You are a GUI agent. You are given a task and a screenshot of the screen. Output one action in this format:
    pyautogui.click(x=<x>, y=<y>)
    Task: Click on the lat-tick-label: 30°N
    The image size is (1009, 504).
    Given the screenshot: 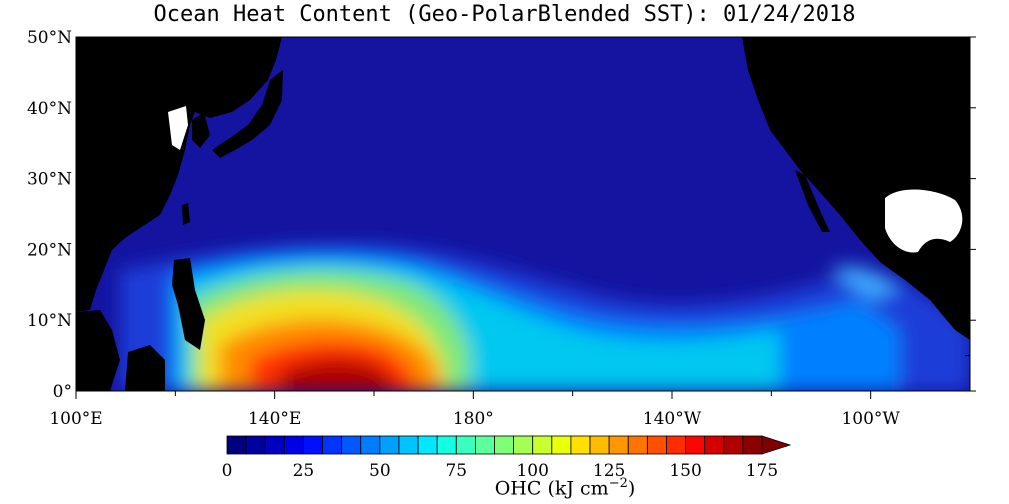 What is the action you would take?
    pyautogui.click(x=49, y=180)
    